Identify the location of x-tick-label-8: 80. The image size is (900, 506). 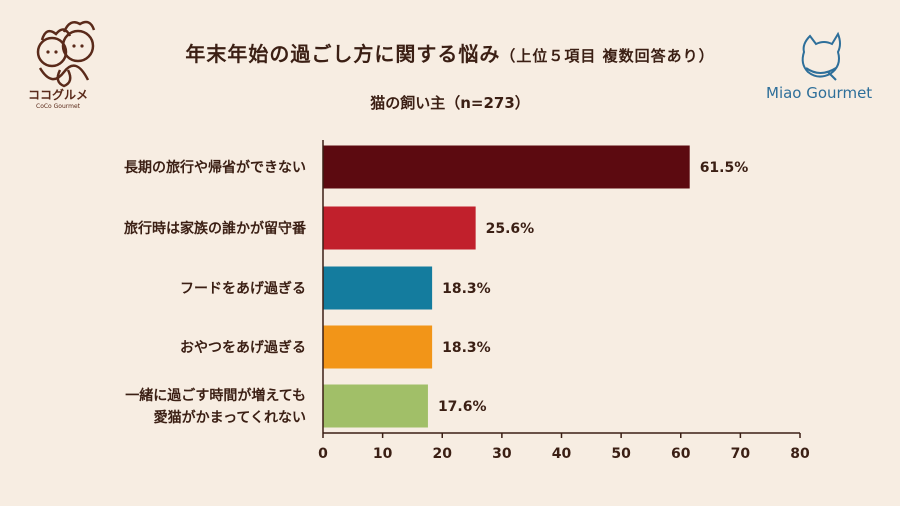
(800, 454).